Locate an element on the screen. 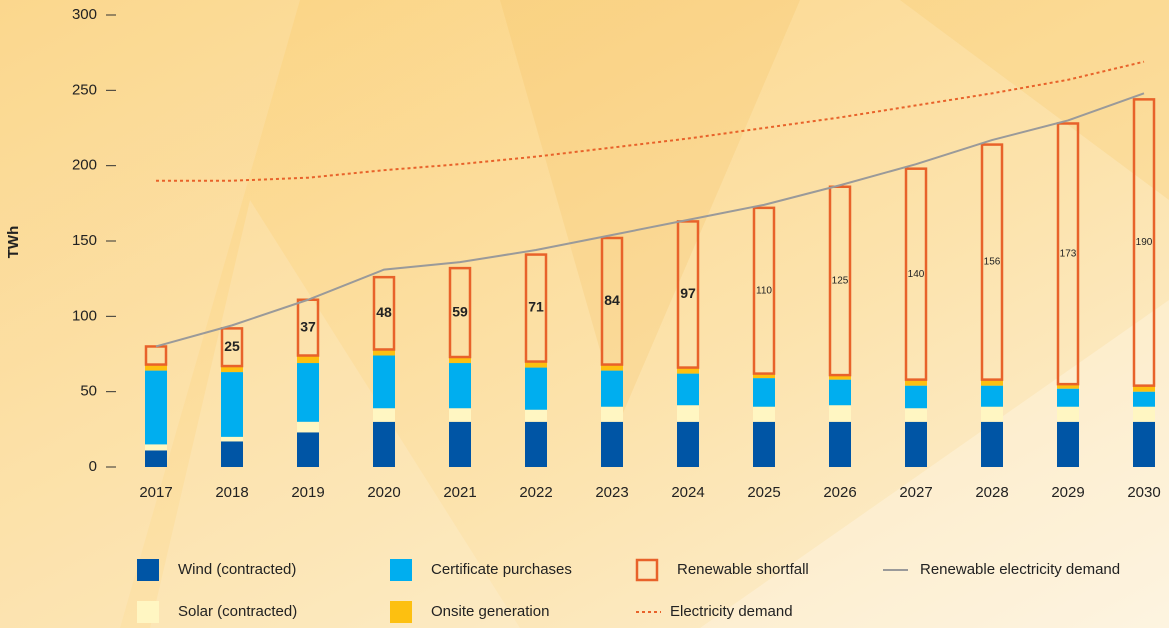 This screenshot has height=628, width=1169. data-label: 71 is located at coordinates (536, 307).